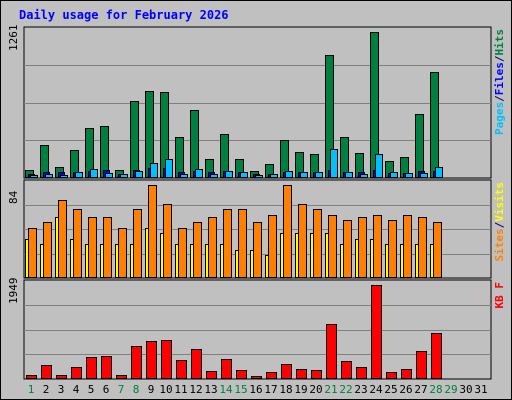 This screenshot has height=400, width=512. Describe the element at coordinates (499, 98) in the screenshot. I see `legend-item-top-1: /` at that location.